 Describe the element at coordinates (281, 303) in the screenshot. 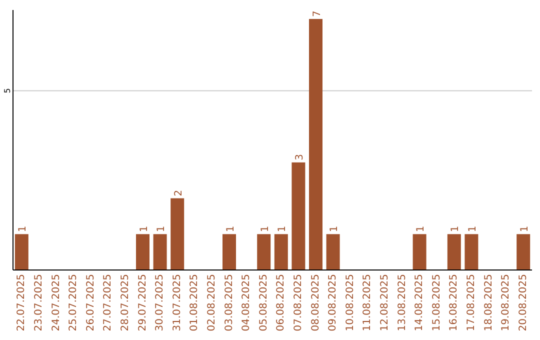

I see `x-tick-label: 06.08.2025` at that location.